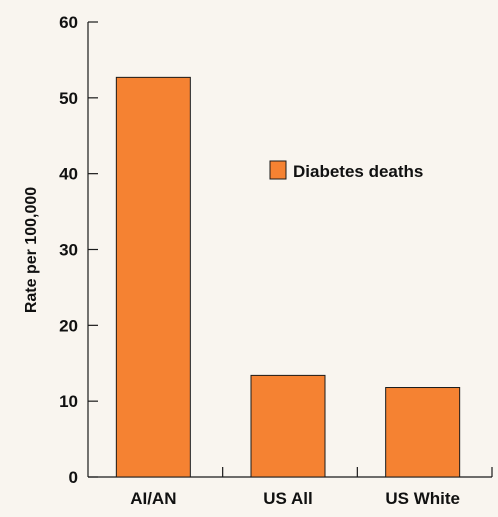 The height and width of the screenshot is (517, 498). Describe the element at coordinates (287, 498) in the screenshot. I see `x-tick-label: US All` at that location.